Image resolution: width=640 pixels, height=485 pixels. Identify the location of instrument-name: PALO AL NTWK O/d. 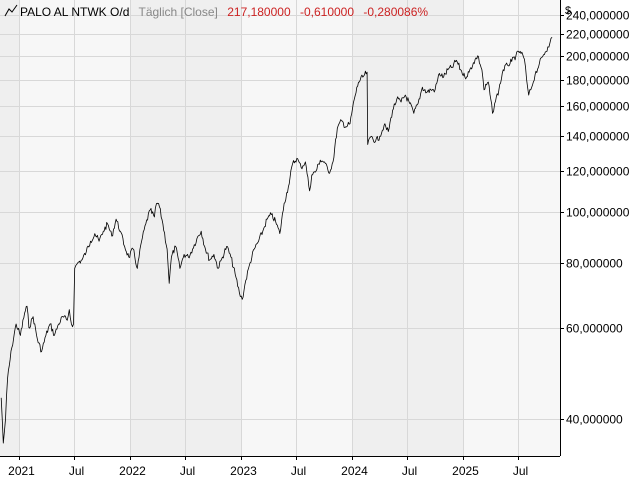
(74, 12).